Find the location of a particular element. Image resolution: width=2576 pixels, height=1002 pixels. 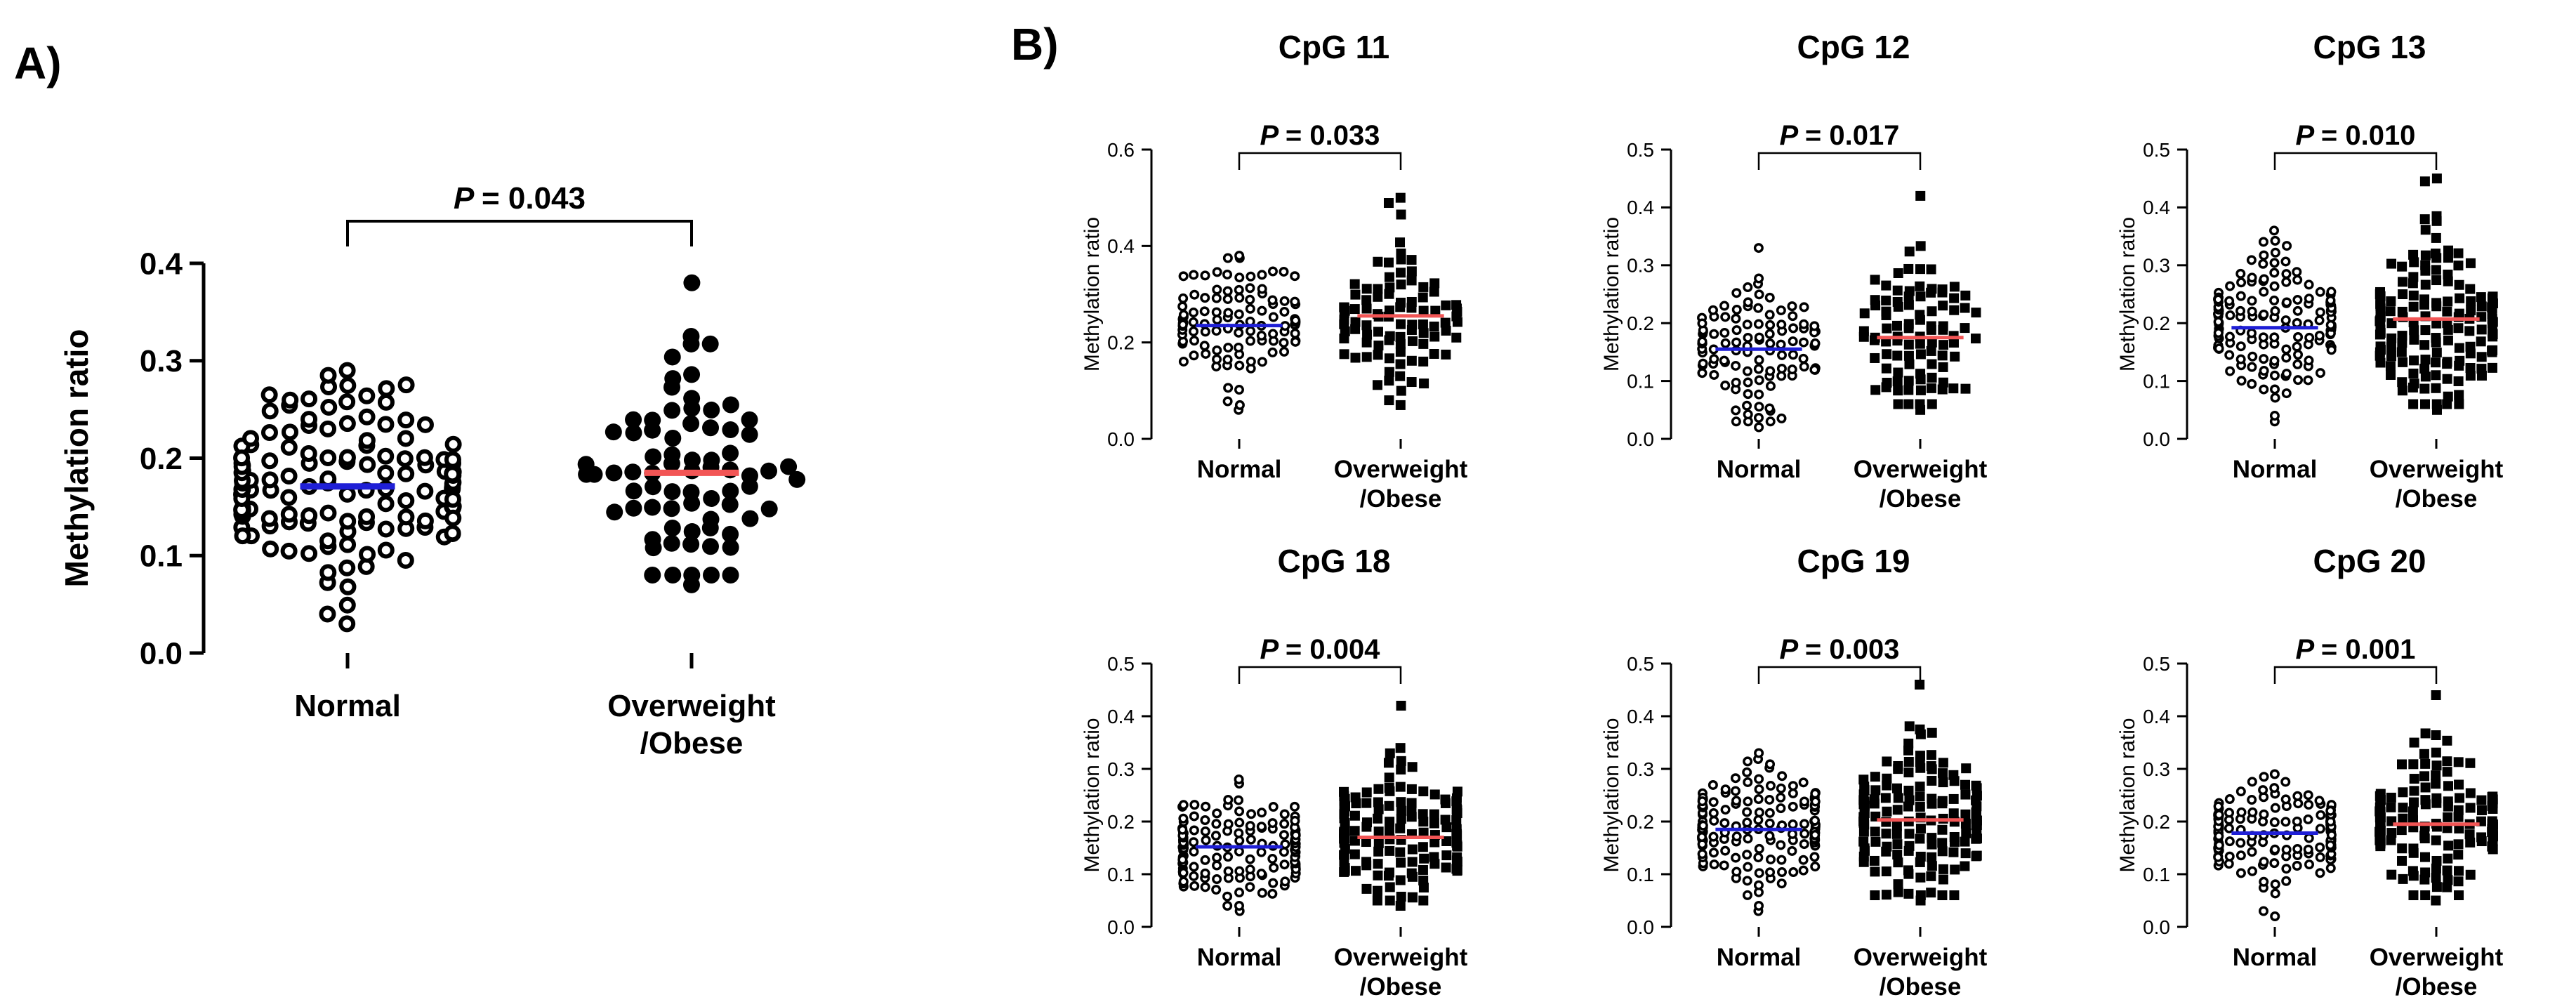

series-1-points is located at coordinates (1400, 301).